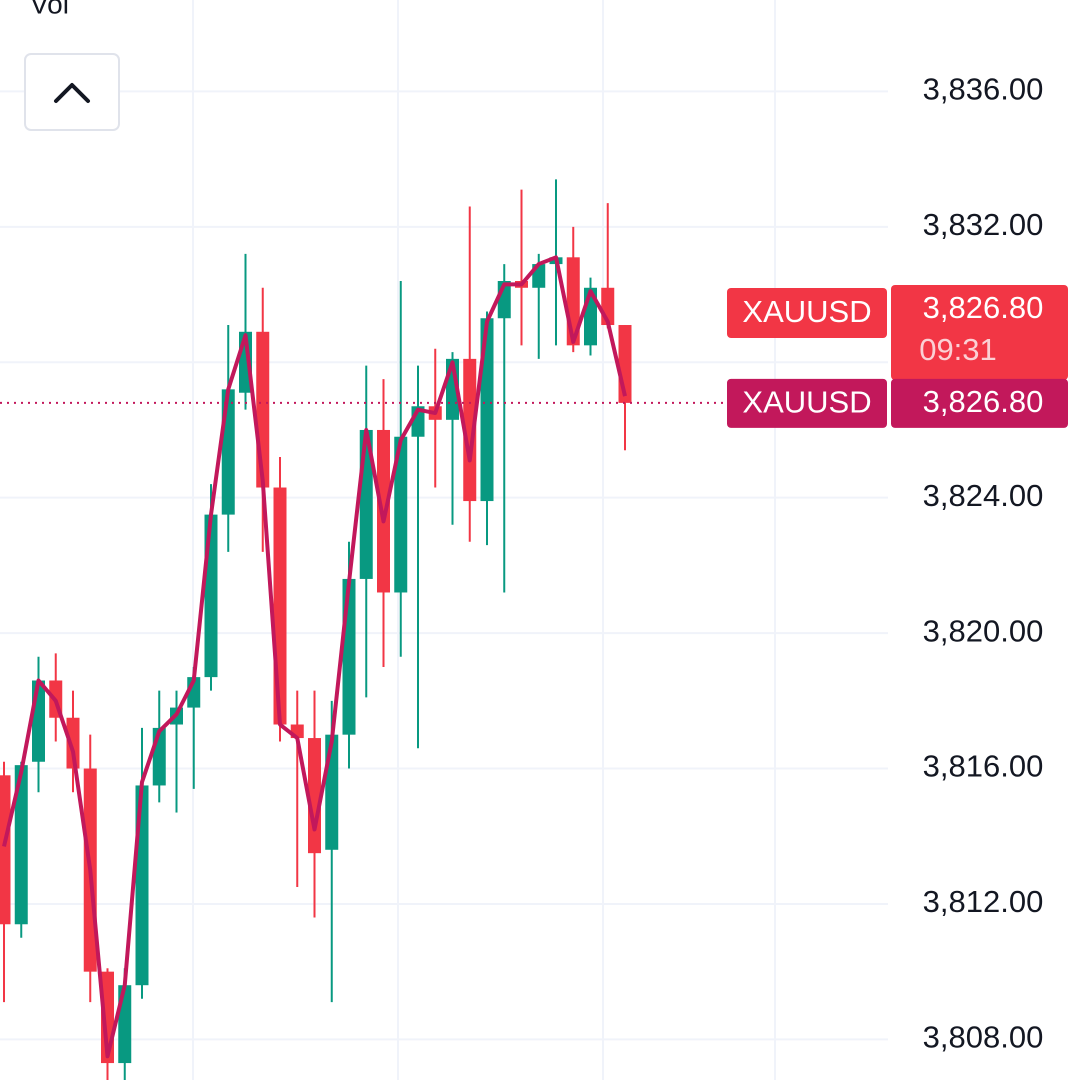  Describe the element at coordinates (983, 1037) in the screenshot. I see `y-tick-label: 3,808.00` at that location.